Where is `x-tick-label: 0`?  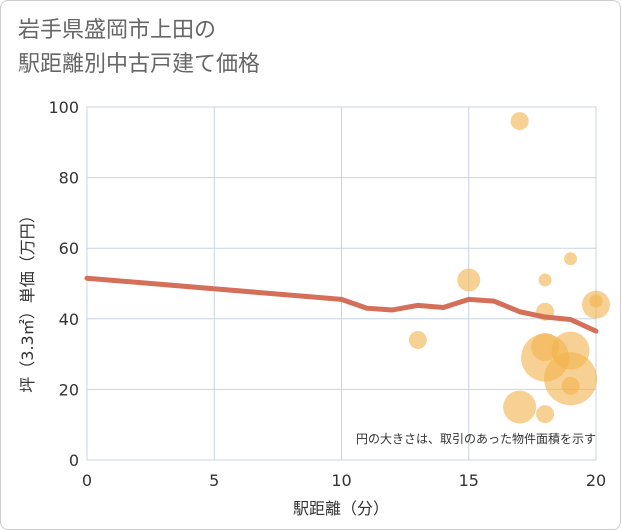 x-tick-label: 0 is located at coordinates (87, 480).